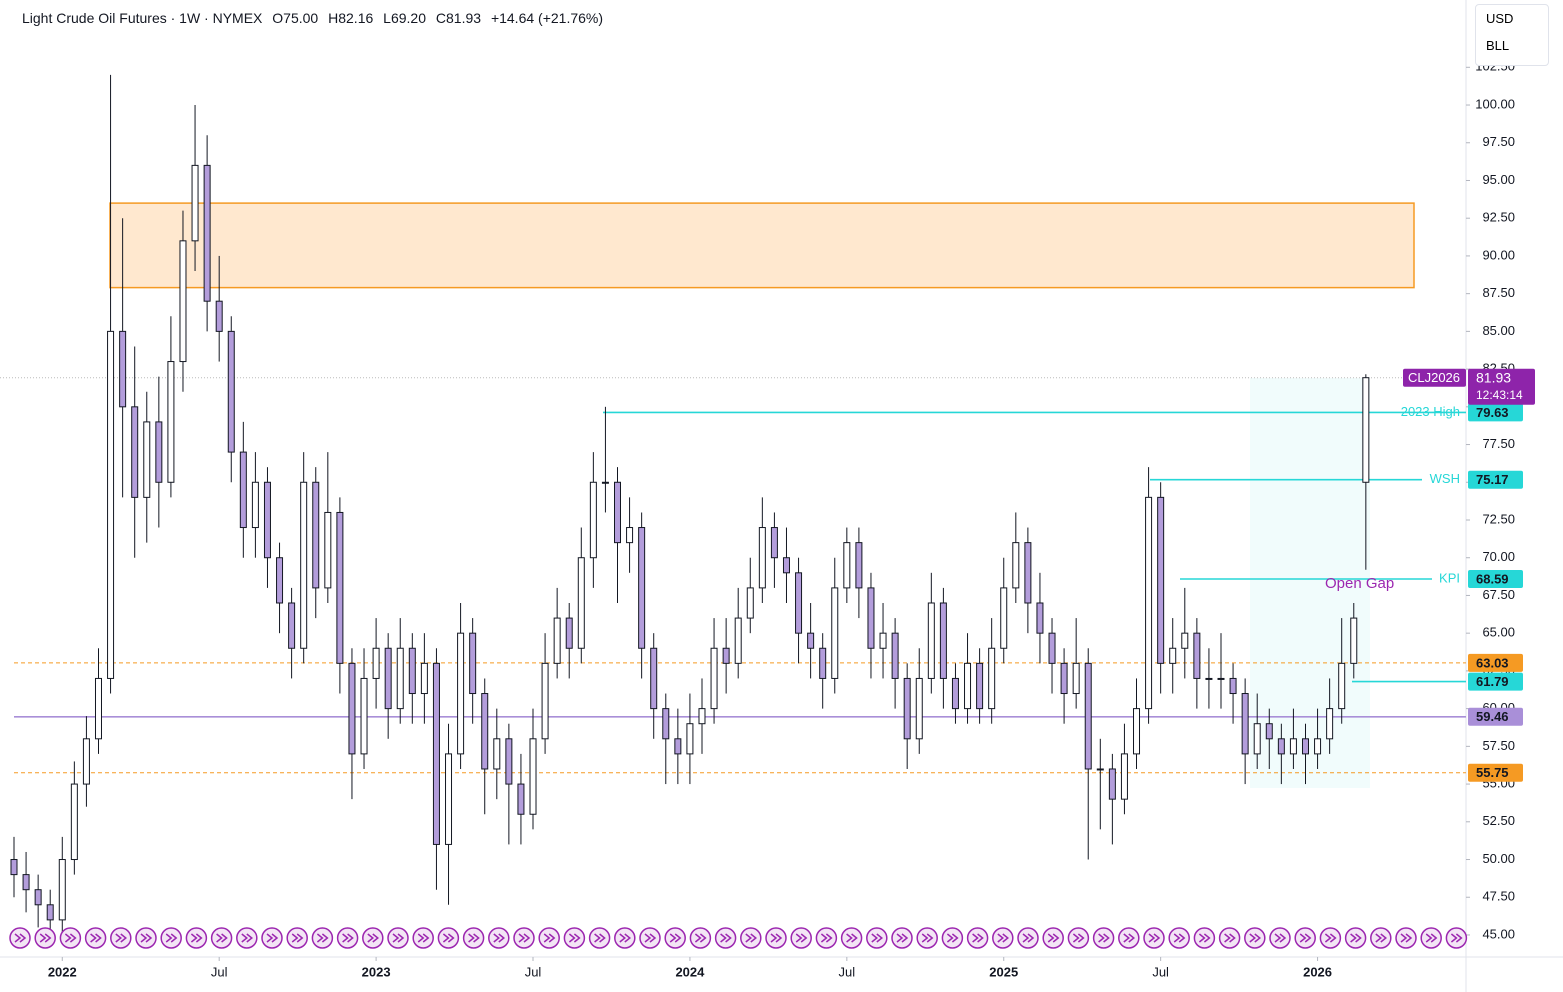  What do you see at coordinates (1498, 594) in the screenshot?
I see `y-tick-label: 67.50` at bounding box center [1498, 594].